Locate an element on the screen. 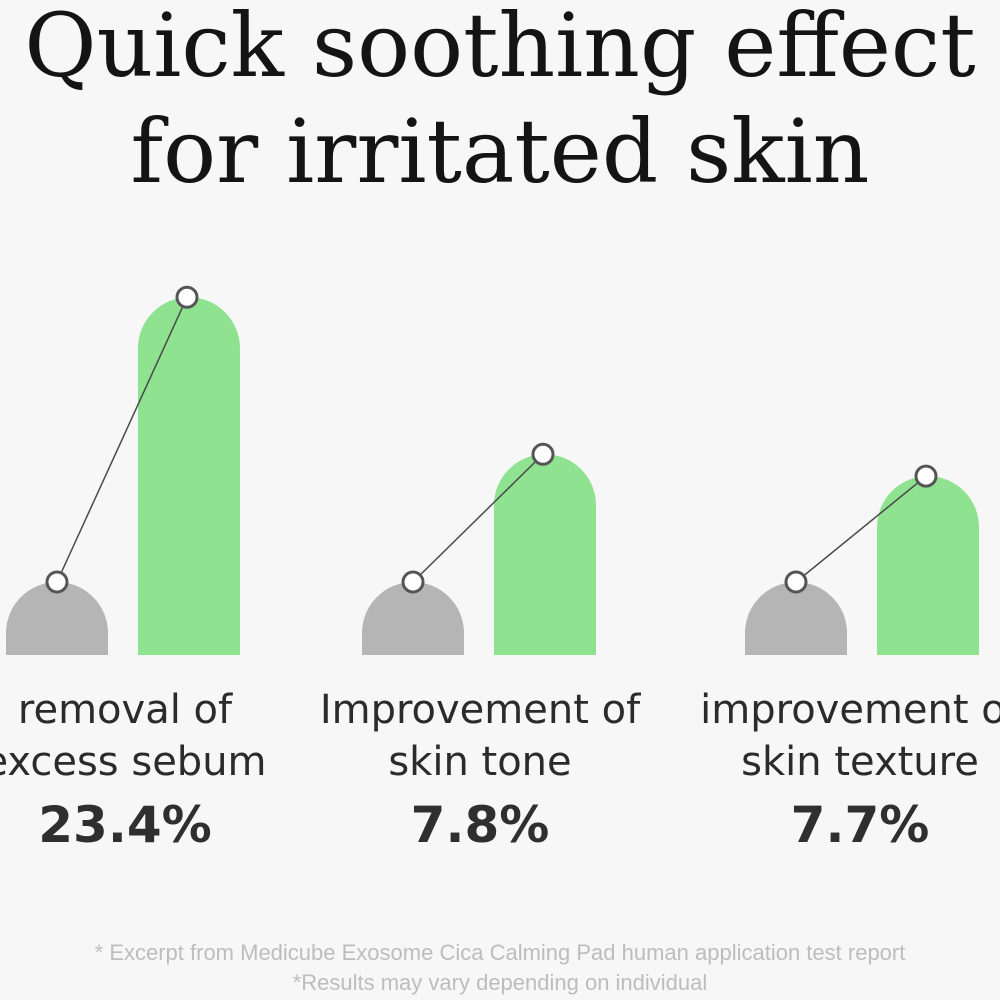 The height and width of the screenshot is (1000, 1000). after-marker-texture is located at coordinates (926, 476).